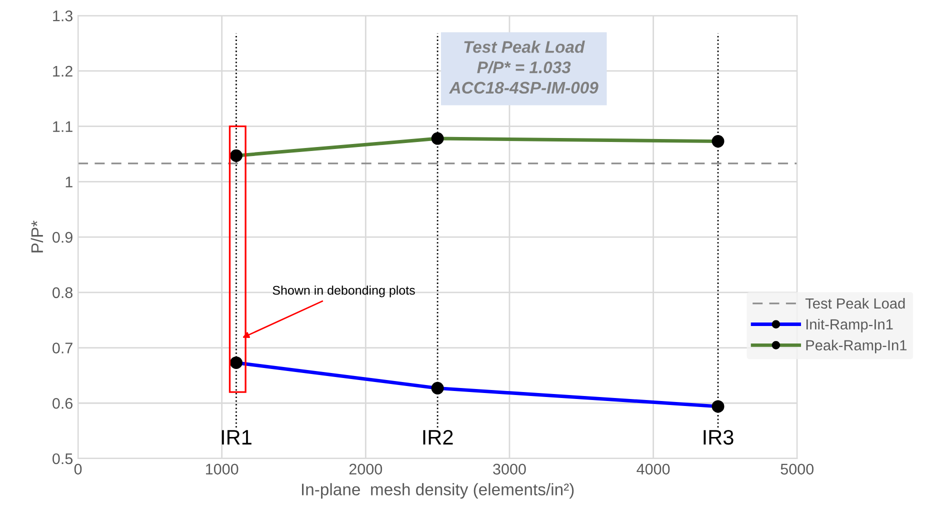  What do you see at coordinates (69, 182) in the screenshot?
I see `y-tick-label: 1` at bounding box center [69, 182].